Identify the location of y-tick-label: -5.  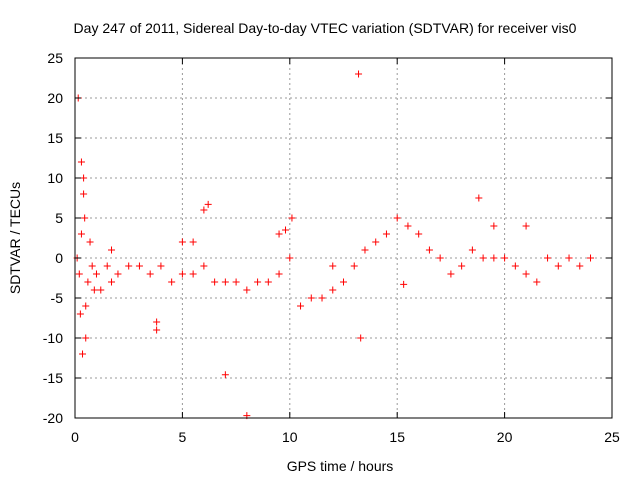
(57, 298).